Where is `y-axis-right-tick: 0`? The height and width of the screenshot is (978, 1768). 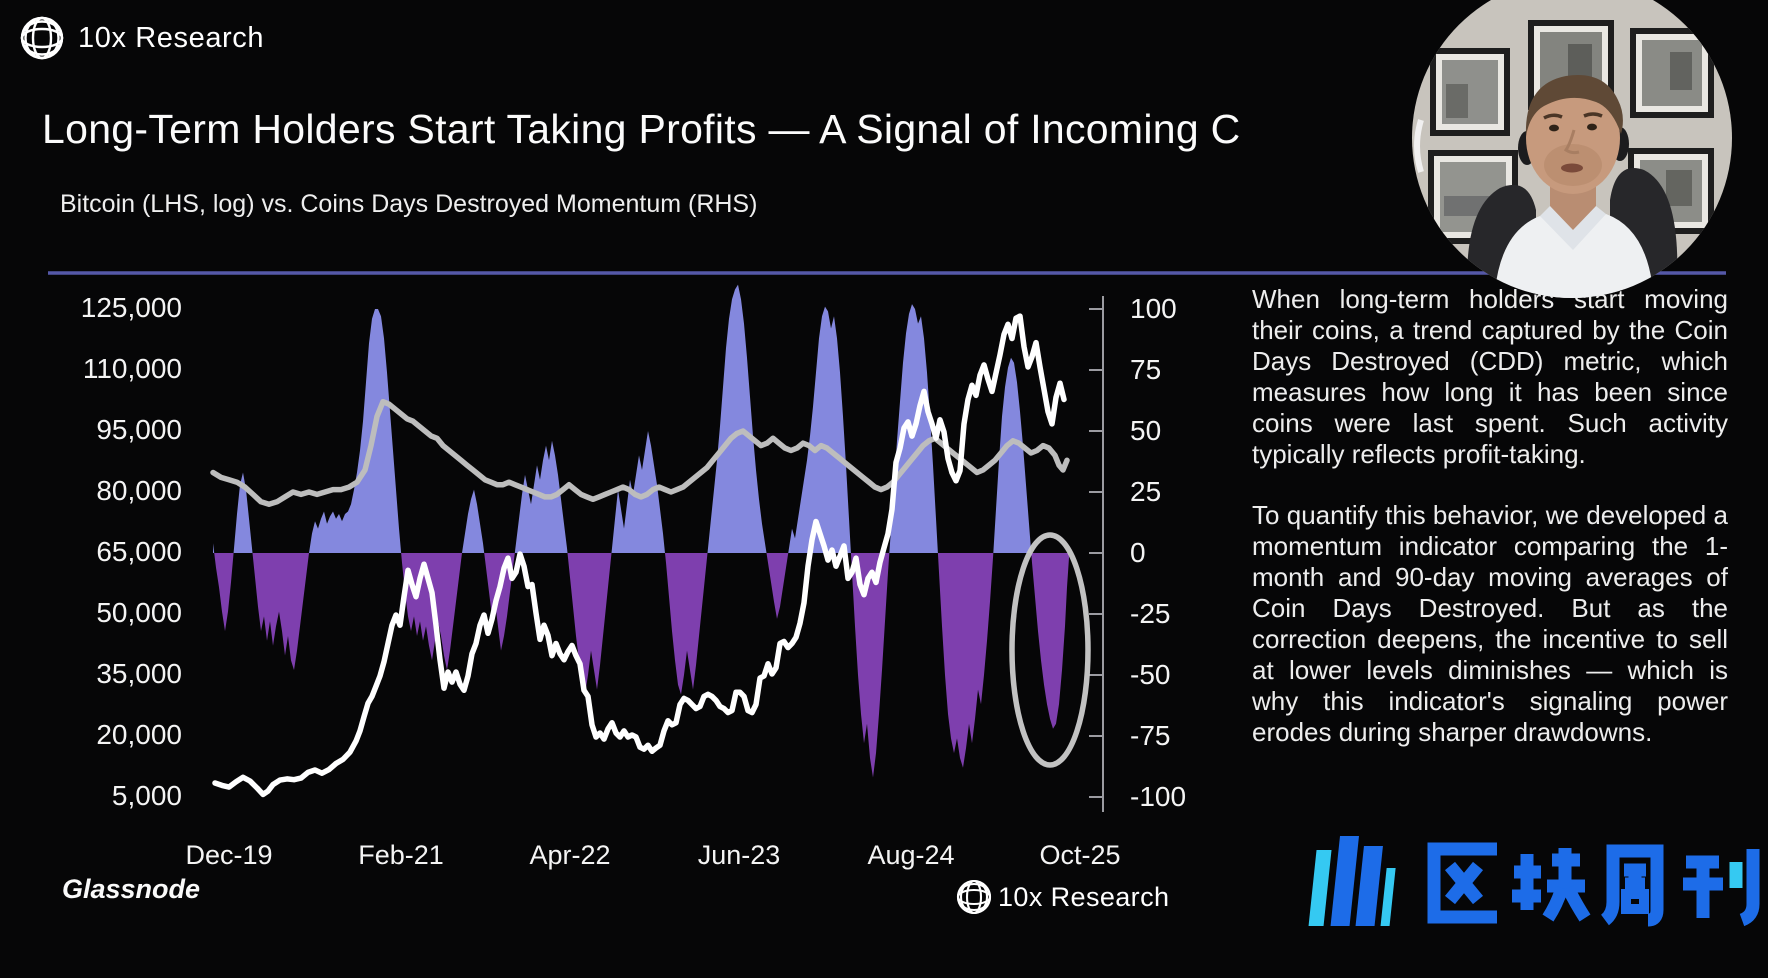
y-axis-right-tick: 0 is located at coordinates (1138, 552).